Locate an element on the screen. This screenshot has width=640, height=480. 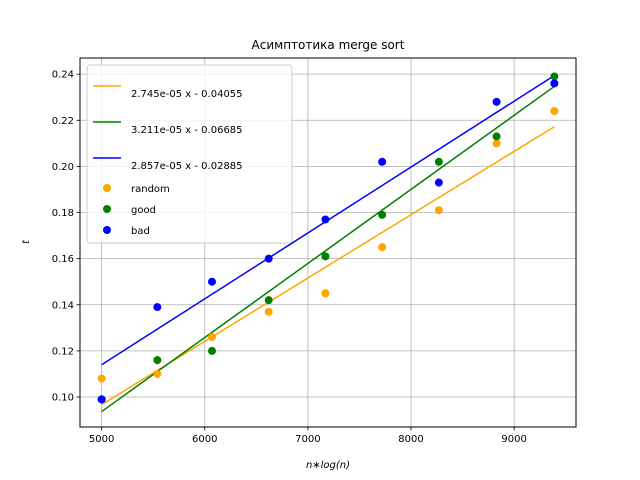
x-tick-label: 6000 is located at coordinates (204, 439).